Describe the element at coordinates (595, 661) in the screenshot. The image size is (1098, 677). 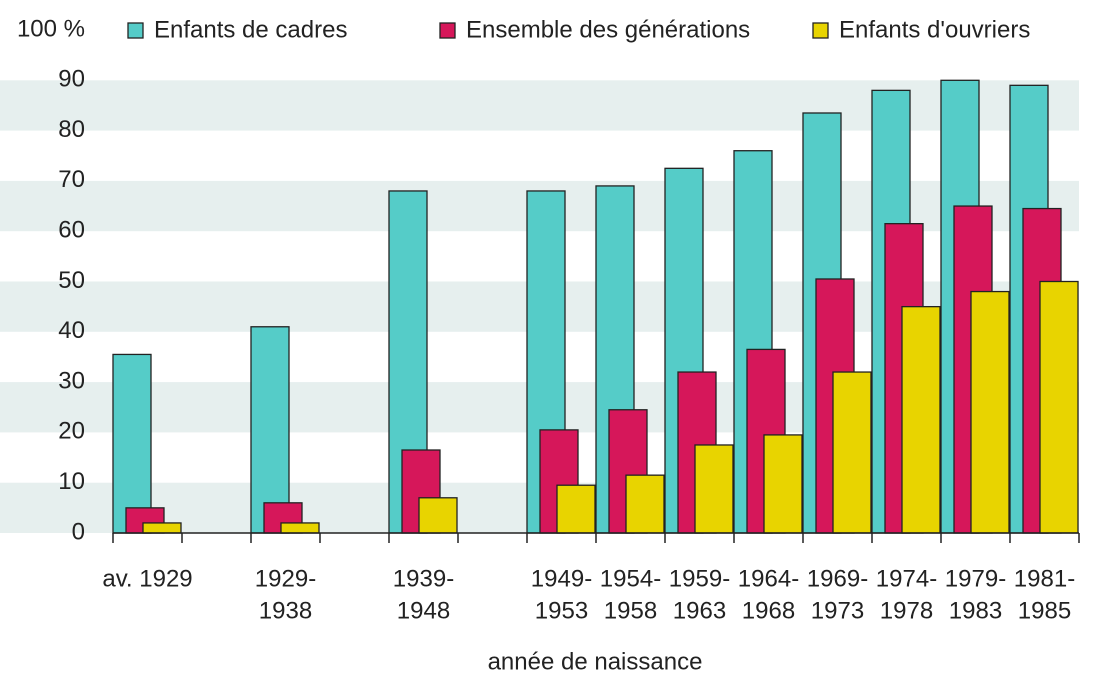
I see `x-axis-label: année de naissance` at that location.